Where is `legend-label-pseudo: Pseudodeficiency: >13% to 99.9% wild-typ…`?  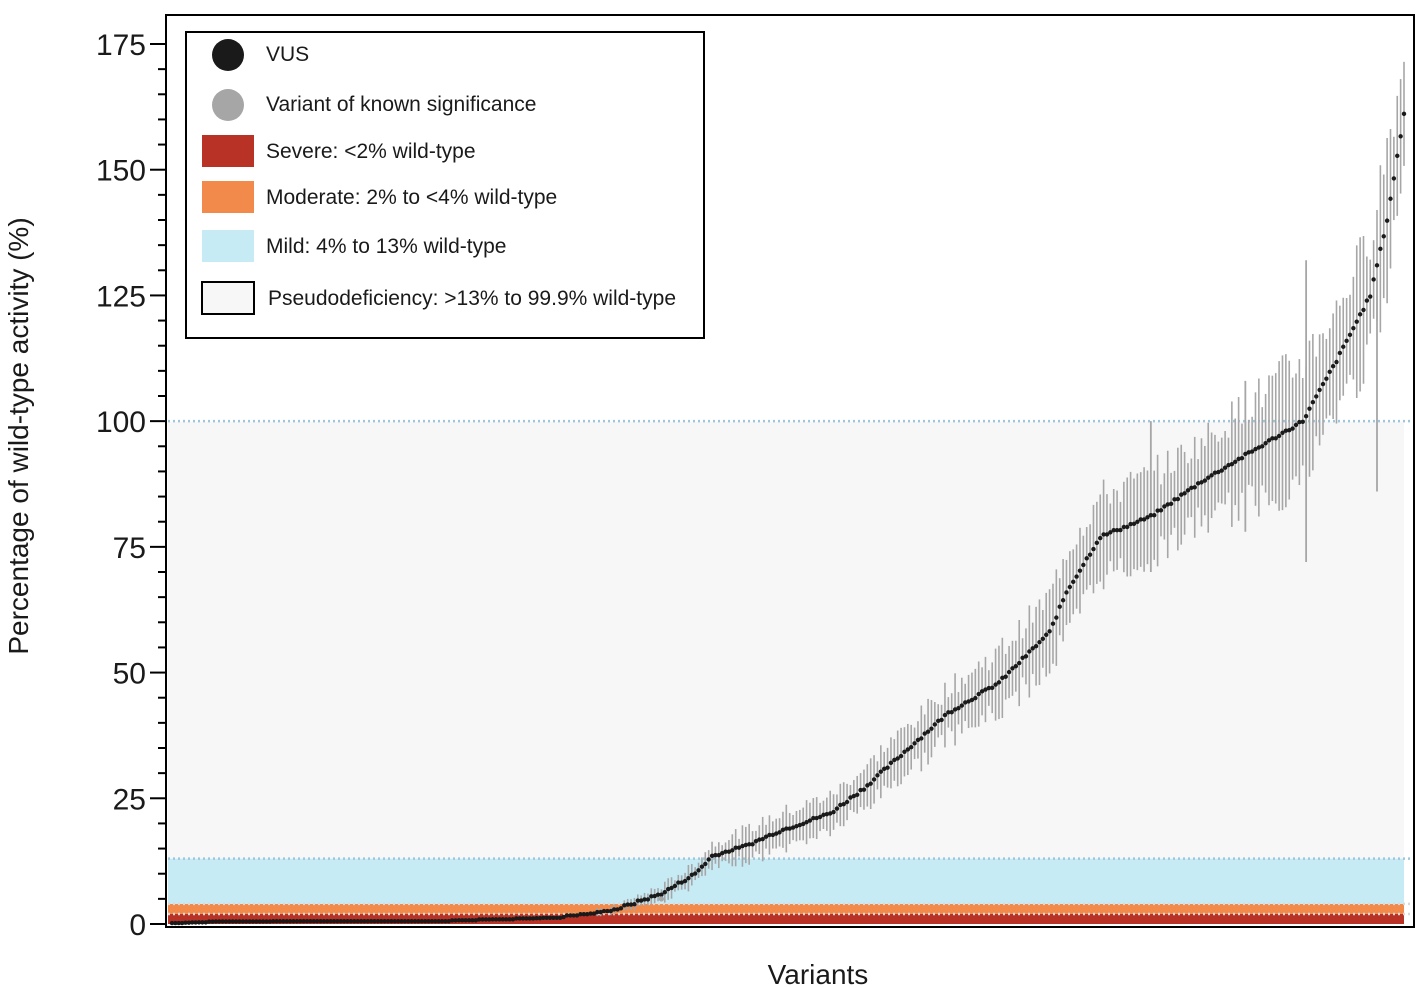 legend-label-pseudo: Pseudodeficiency: >13% to 99.9% wild-typ… is located at coordinates (472, 298).